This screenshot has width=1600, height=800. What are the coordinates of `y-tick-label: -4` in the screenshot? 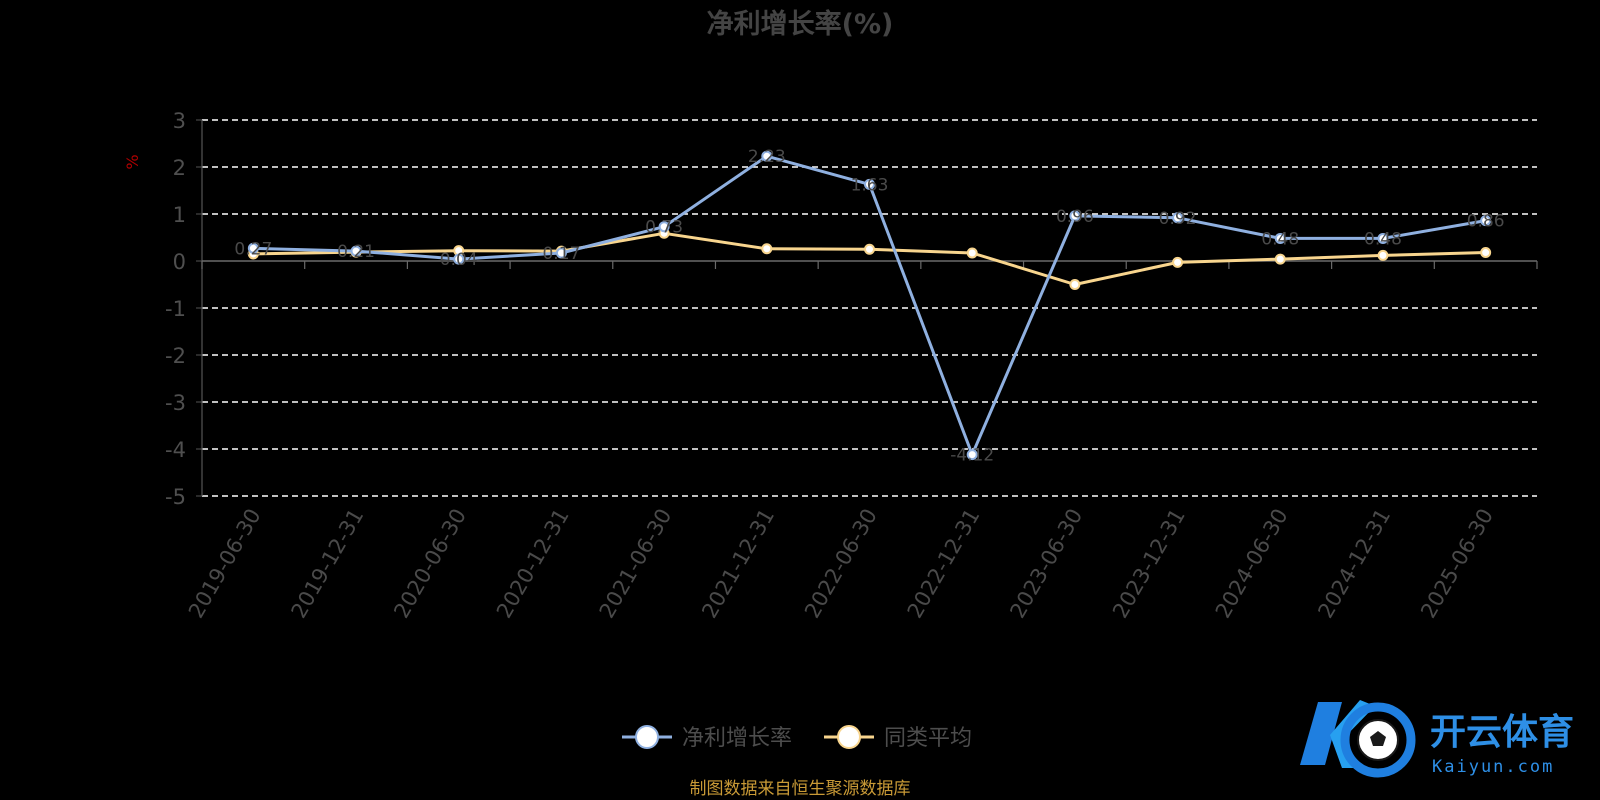 It's located at (175, 450).